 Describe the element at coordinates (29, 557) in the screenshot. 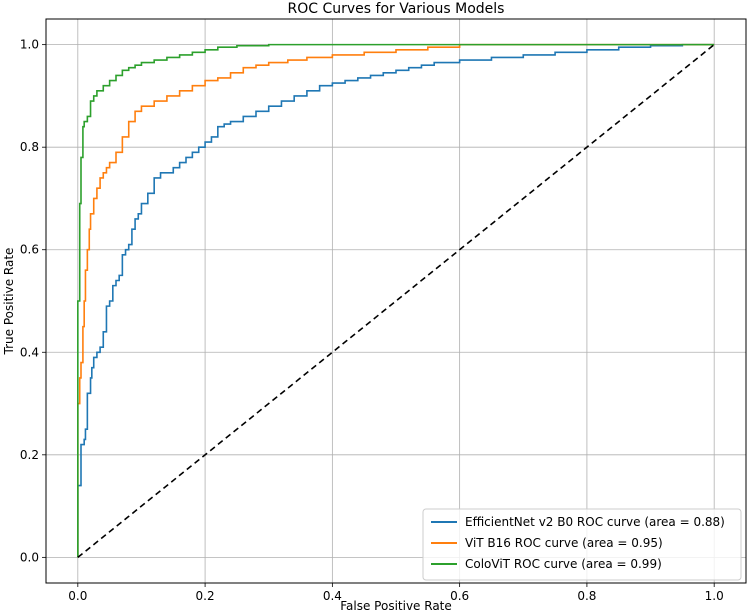

I see `y-tick-label: 0.0` at that location.